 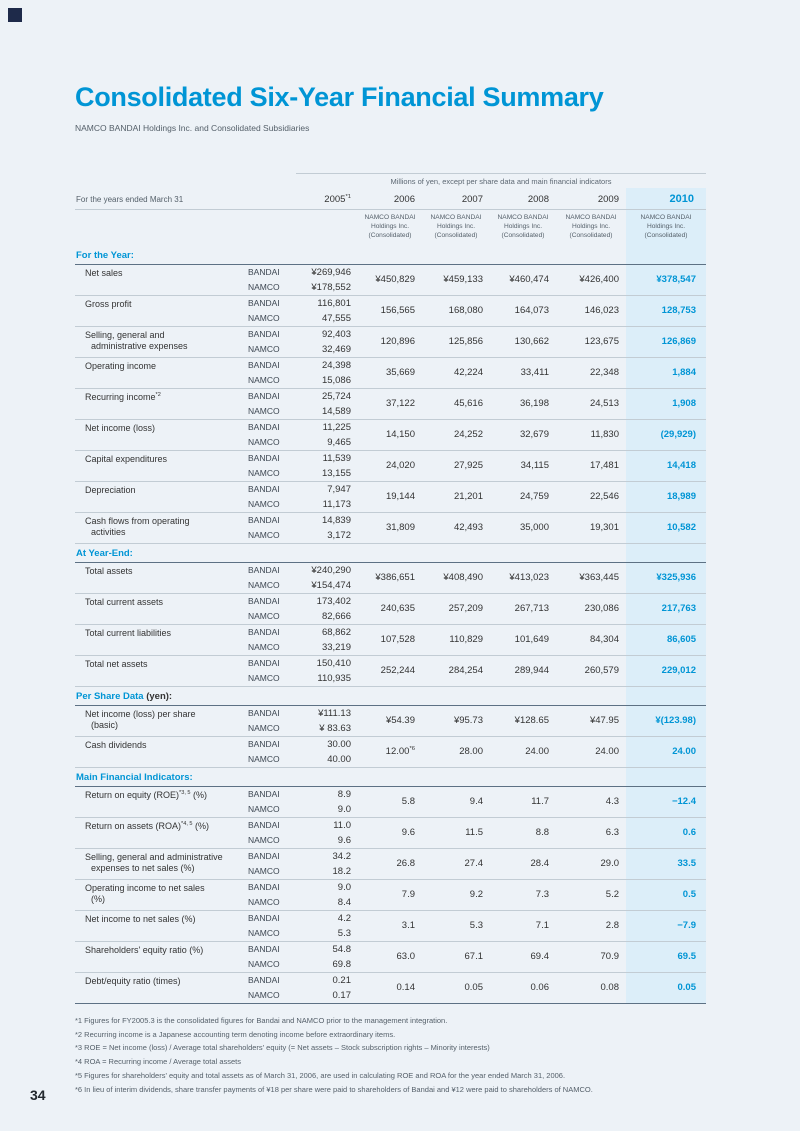 What do you see at coordinates (390, 801) in the screenshot?
I see `value-cell: 5.8` at bounding box center [390, 801].